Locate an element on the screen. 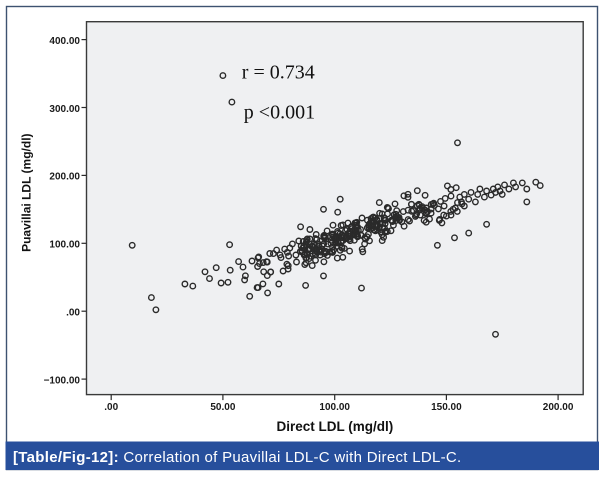  svg-text: 50.00 is located at coordinates (222, 407).